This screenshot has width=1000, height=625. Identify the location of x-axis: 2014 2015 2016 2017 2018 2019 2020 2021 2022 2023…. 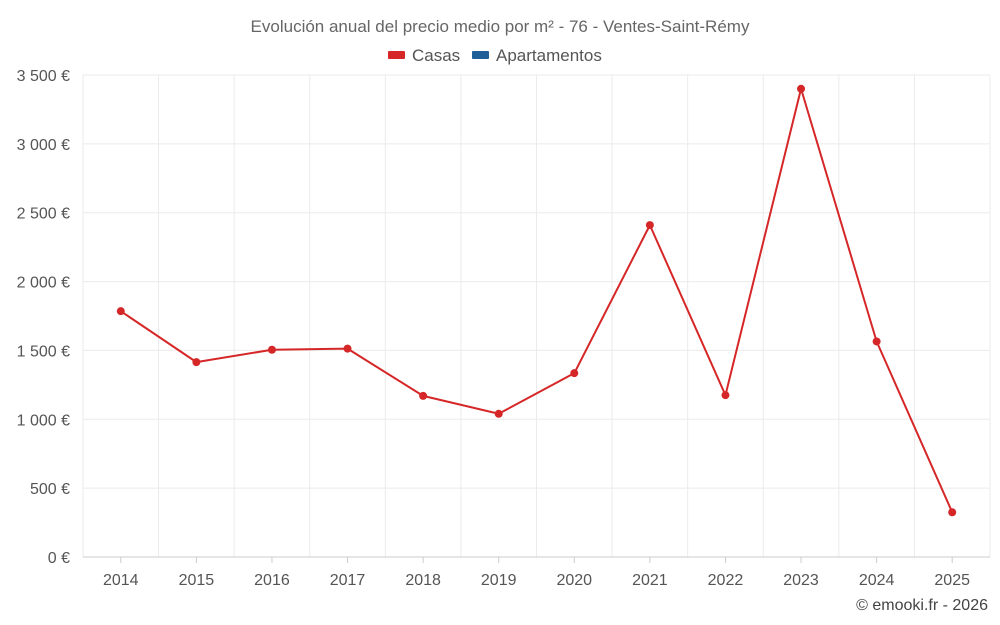
(536, 572).